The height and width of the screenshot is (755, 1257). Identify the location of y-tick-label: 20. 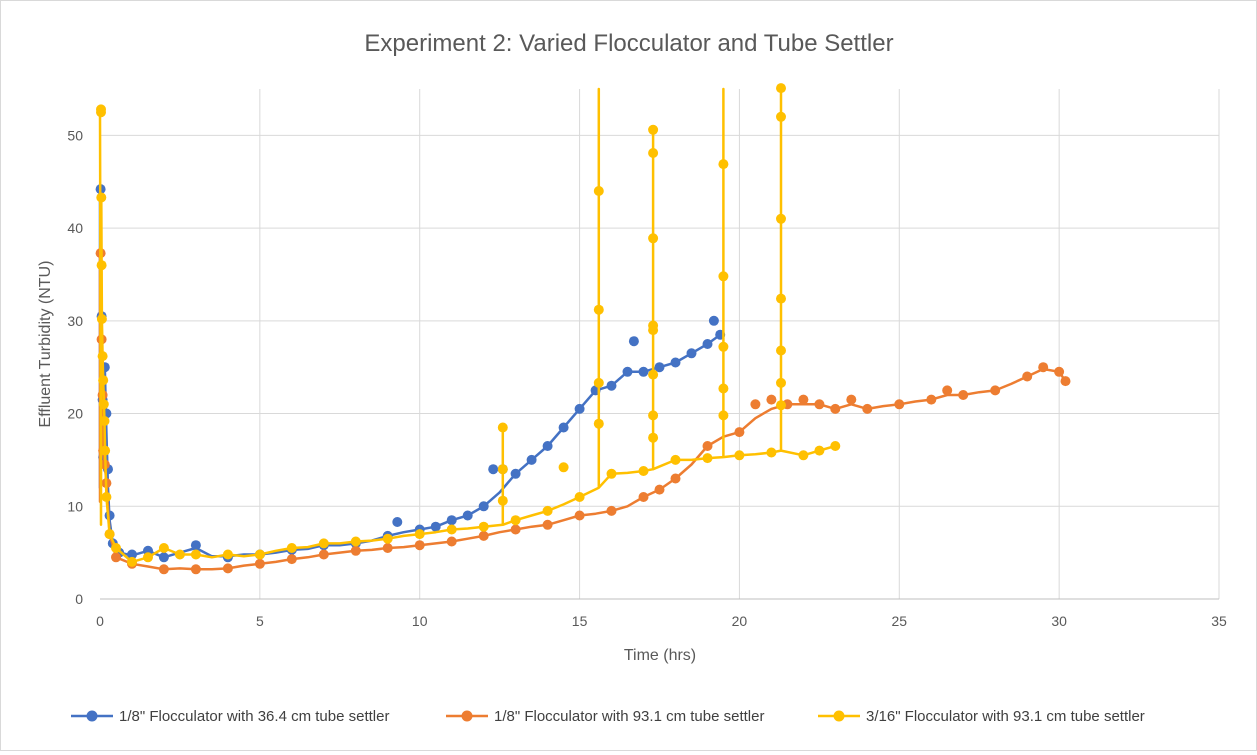
(75, 414).